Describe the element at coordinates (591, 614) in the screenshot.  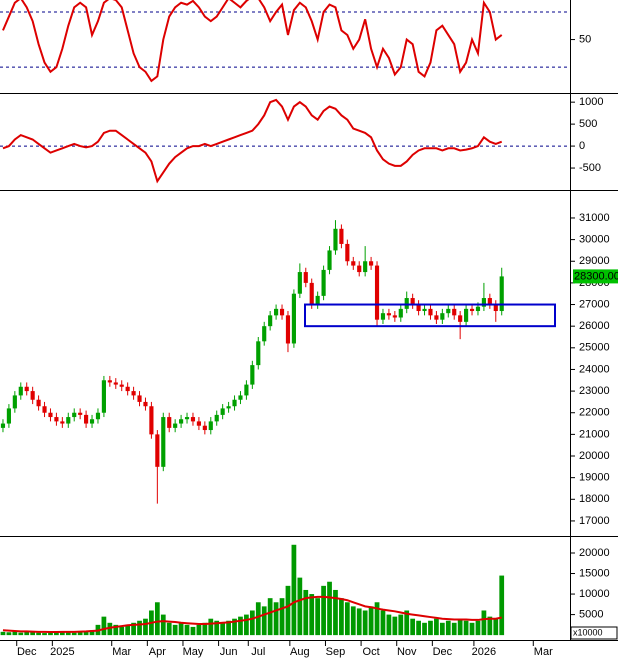
I see `y-tick-label: 5000` at that location.